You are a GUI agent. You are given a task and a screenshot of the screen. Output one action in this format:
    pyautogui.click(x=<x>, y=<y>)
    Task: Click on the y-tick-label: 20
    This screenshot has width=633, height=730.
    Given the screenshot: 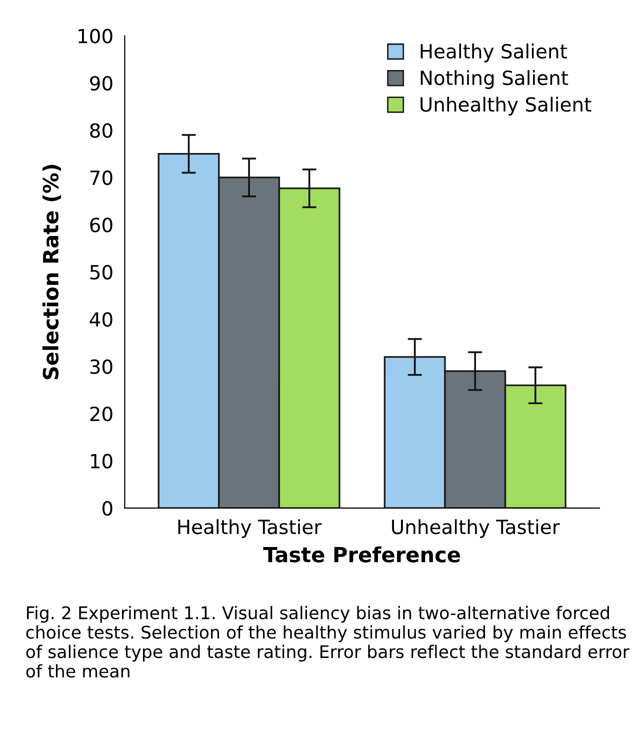 What is the action you would take?
    pyautogui.click(x=101, y=414)
    